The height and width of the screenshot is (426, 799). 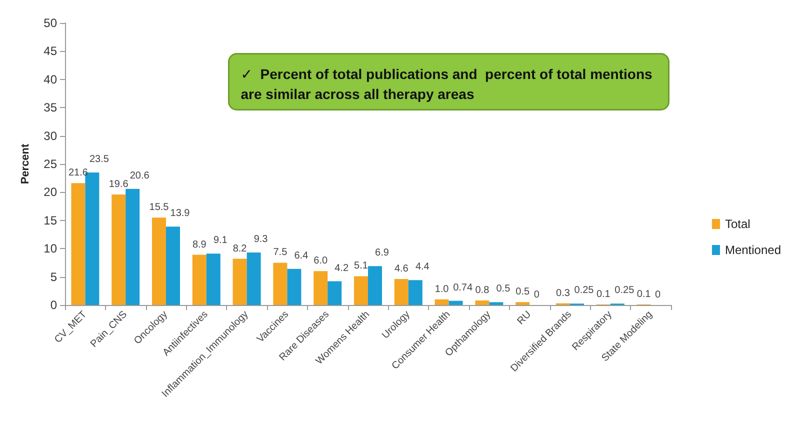 I want to click on data-label: 13.9, so click(x=180, y=214).